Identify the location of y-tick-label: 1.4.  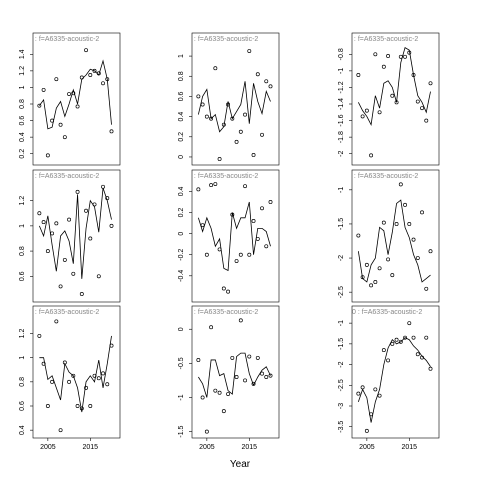
(22, 54).